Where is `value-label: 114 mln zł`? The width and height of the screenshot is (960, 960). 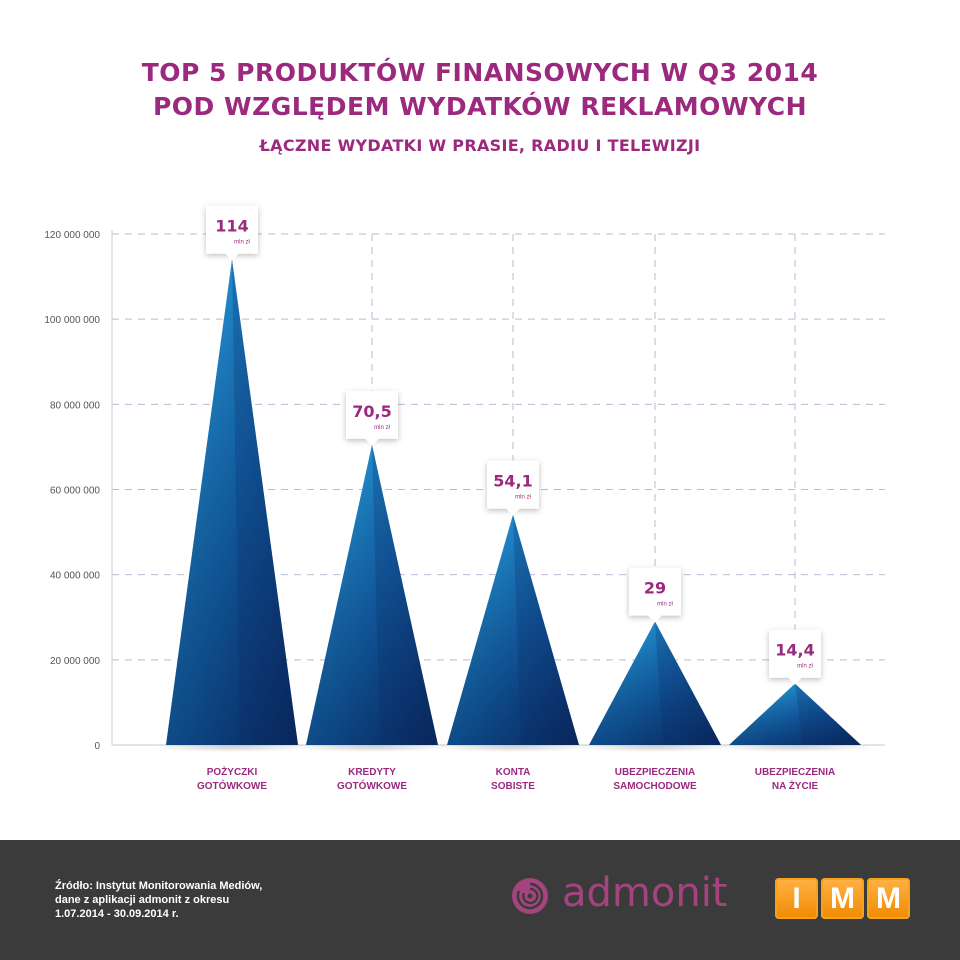
value-label: 114 mln zł is located at coordinates (232, 233).